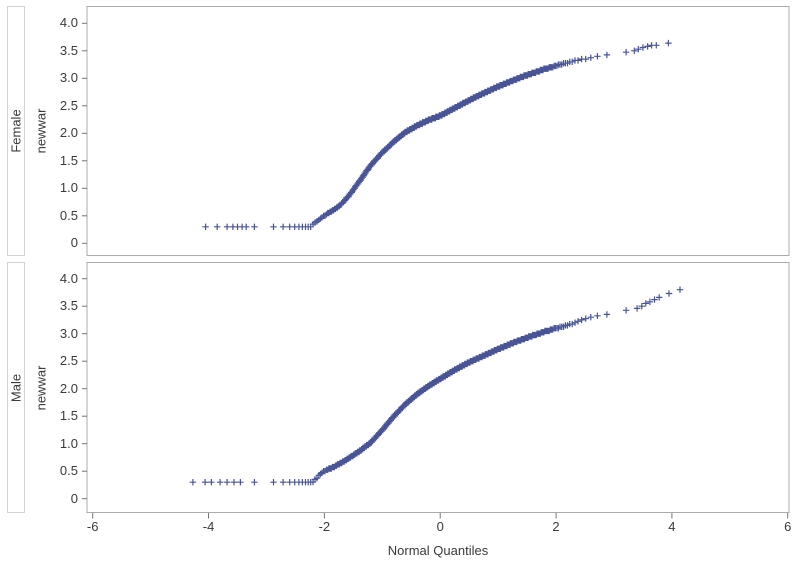  I want to click on panel-strip-label: Female, so click(16, 131).